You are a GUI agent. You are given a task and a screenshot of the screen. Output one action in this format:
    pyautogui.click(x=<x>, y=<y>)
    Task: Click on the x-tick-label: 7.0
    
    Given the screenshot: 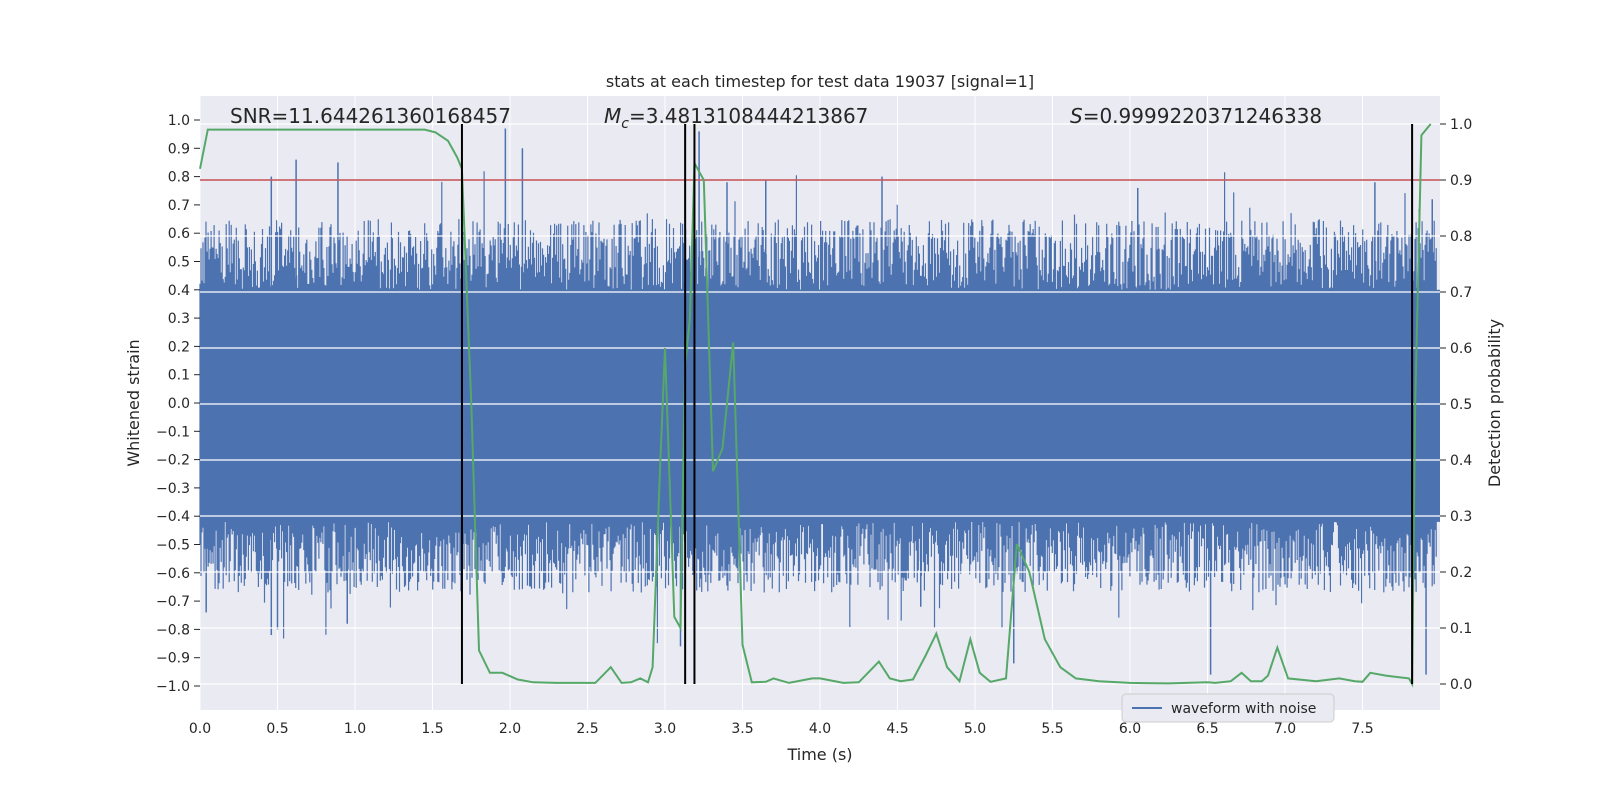 What is the action you would take?
    pyautogui.click(x=1285, y=729)
    